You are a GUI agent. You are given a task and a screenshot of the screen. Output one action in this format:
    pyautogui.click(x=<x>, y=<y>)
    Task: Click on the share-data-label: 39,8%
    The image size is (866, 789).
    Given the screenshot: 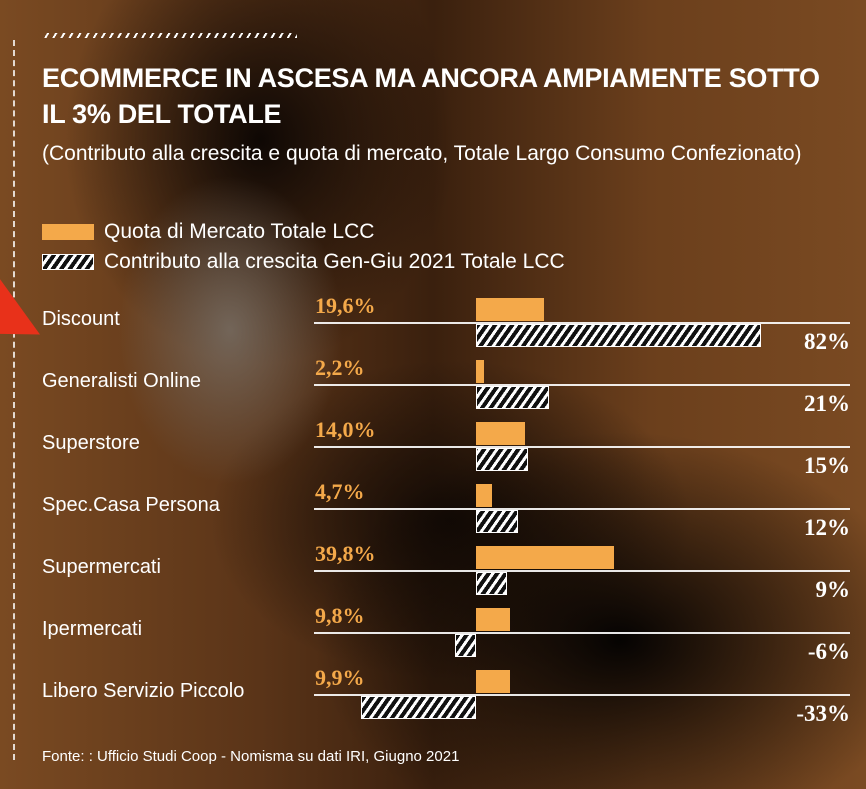 What is the action you would take?
    pyautogui.click(x=345, y=553)
    